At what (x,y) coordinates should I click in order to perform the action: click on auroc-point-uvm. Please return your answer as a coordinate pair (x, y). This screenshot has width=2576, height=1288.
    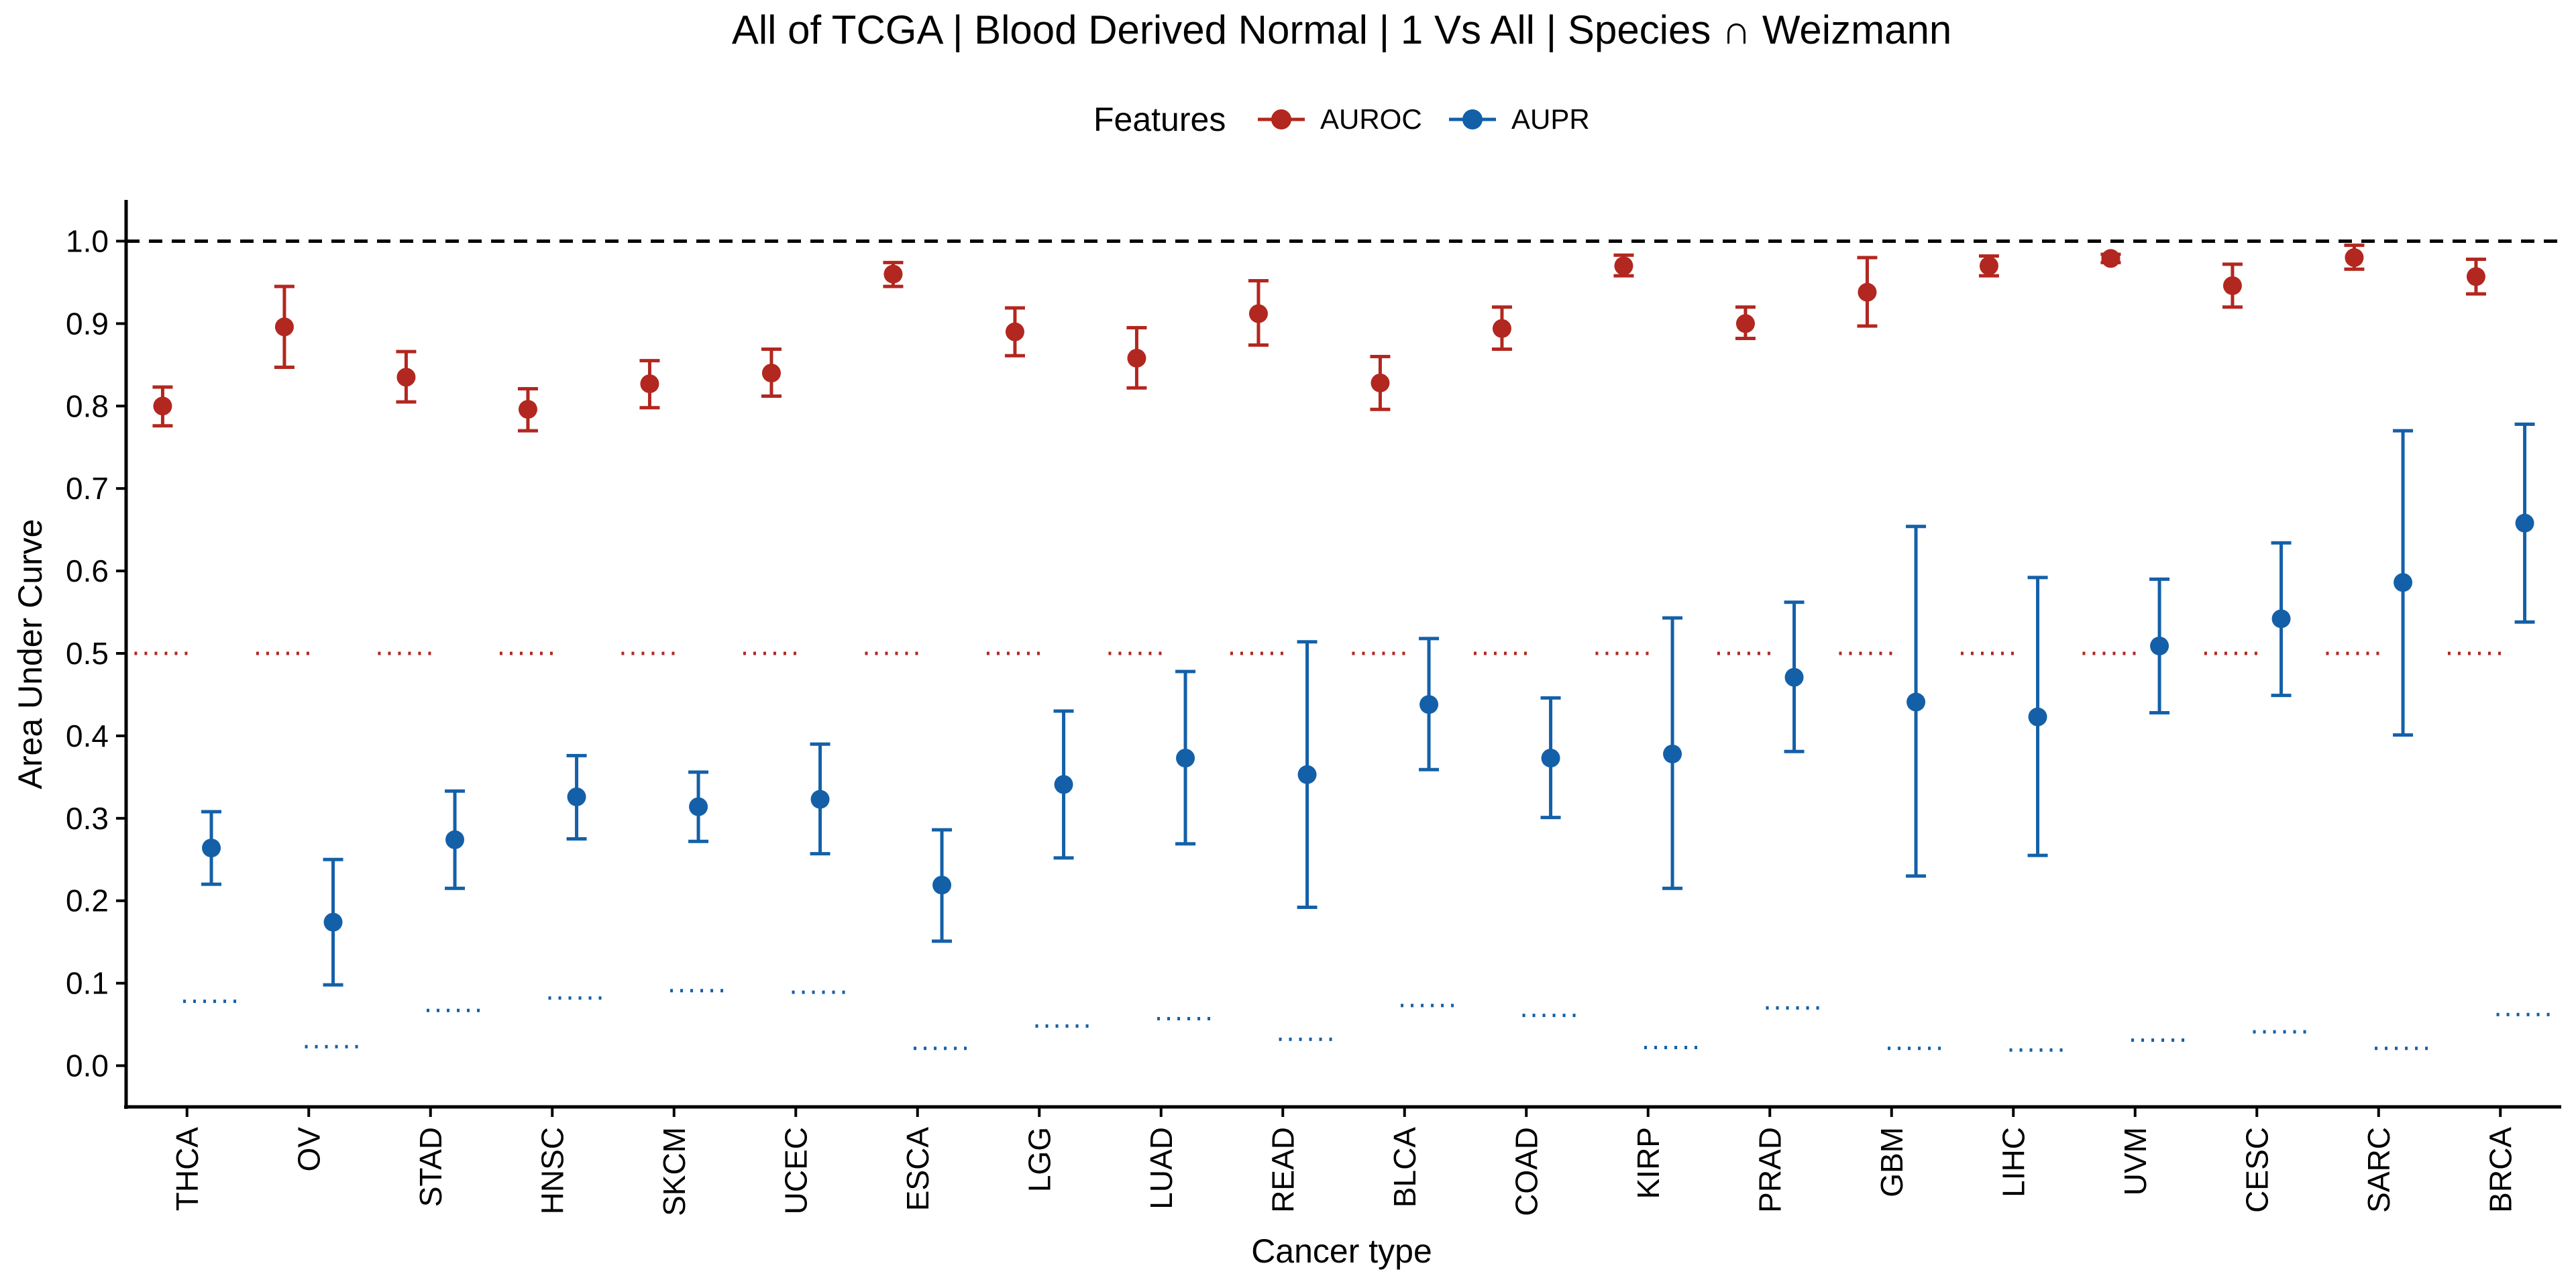
    Looking at the image, I should click on (2111, 258).